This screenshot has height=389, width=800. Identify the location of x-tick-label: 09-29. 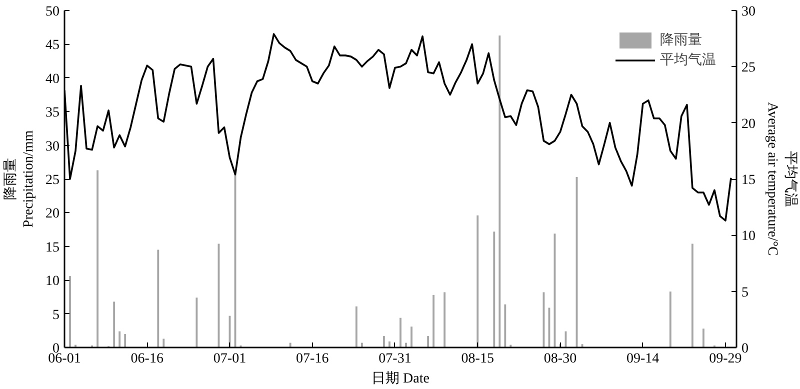
(725, 359).